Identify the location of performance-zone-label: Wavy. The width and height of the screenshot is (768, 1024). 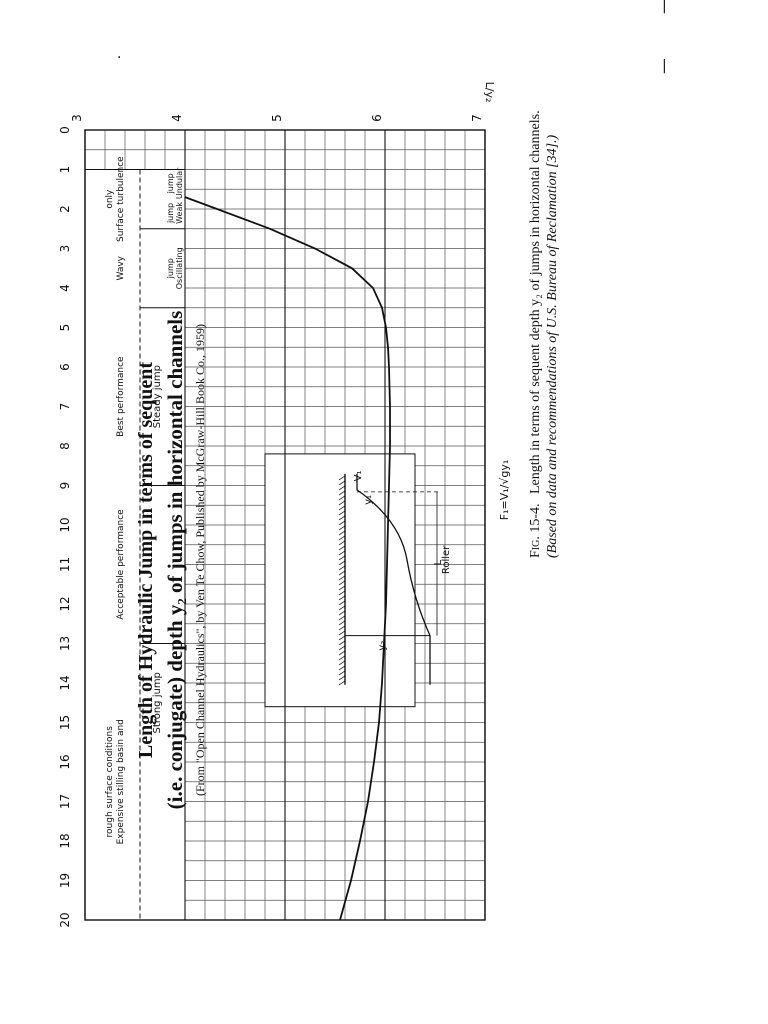
(121, 267).